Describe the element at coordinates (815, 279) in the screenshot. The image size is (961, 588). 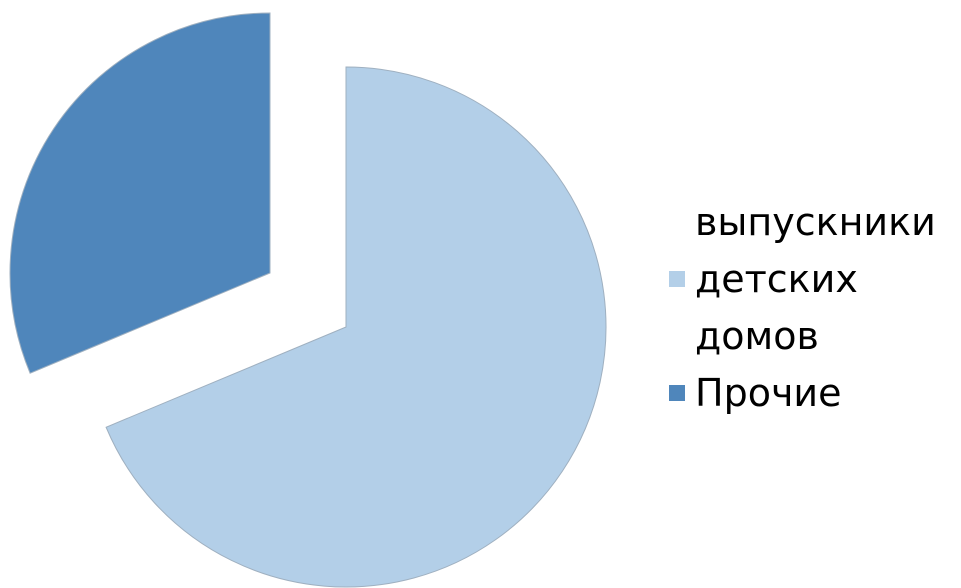
I see `legend-label-graduates: выпускники детских домов` at that location.